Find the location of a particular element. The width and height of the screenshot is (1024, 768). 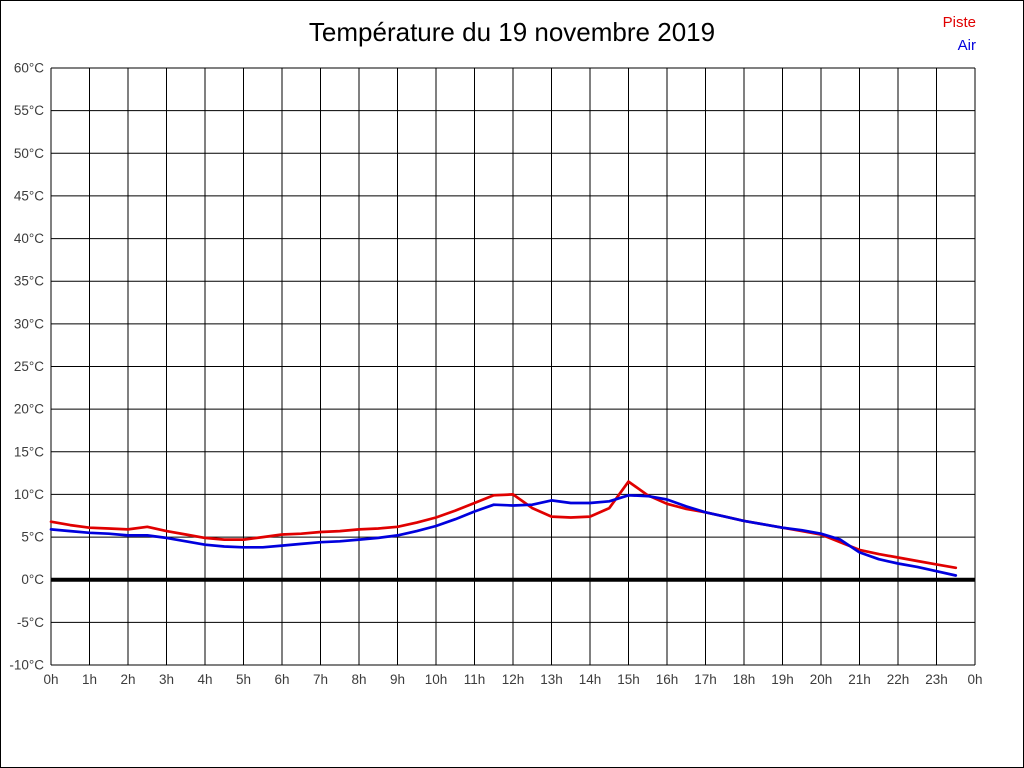

svg-text: 8h is located at coordinates (358, 679).